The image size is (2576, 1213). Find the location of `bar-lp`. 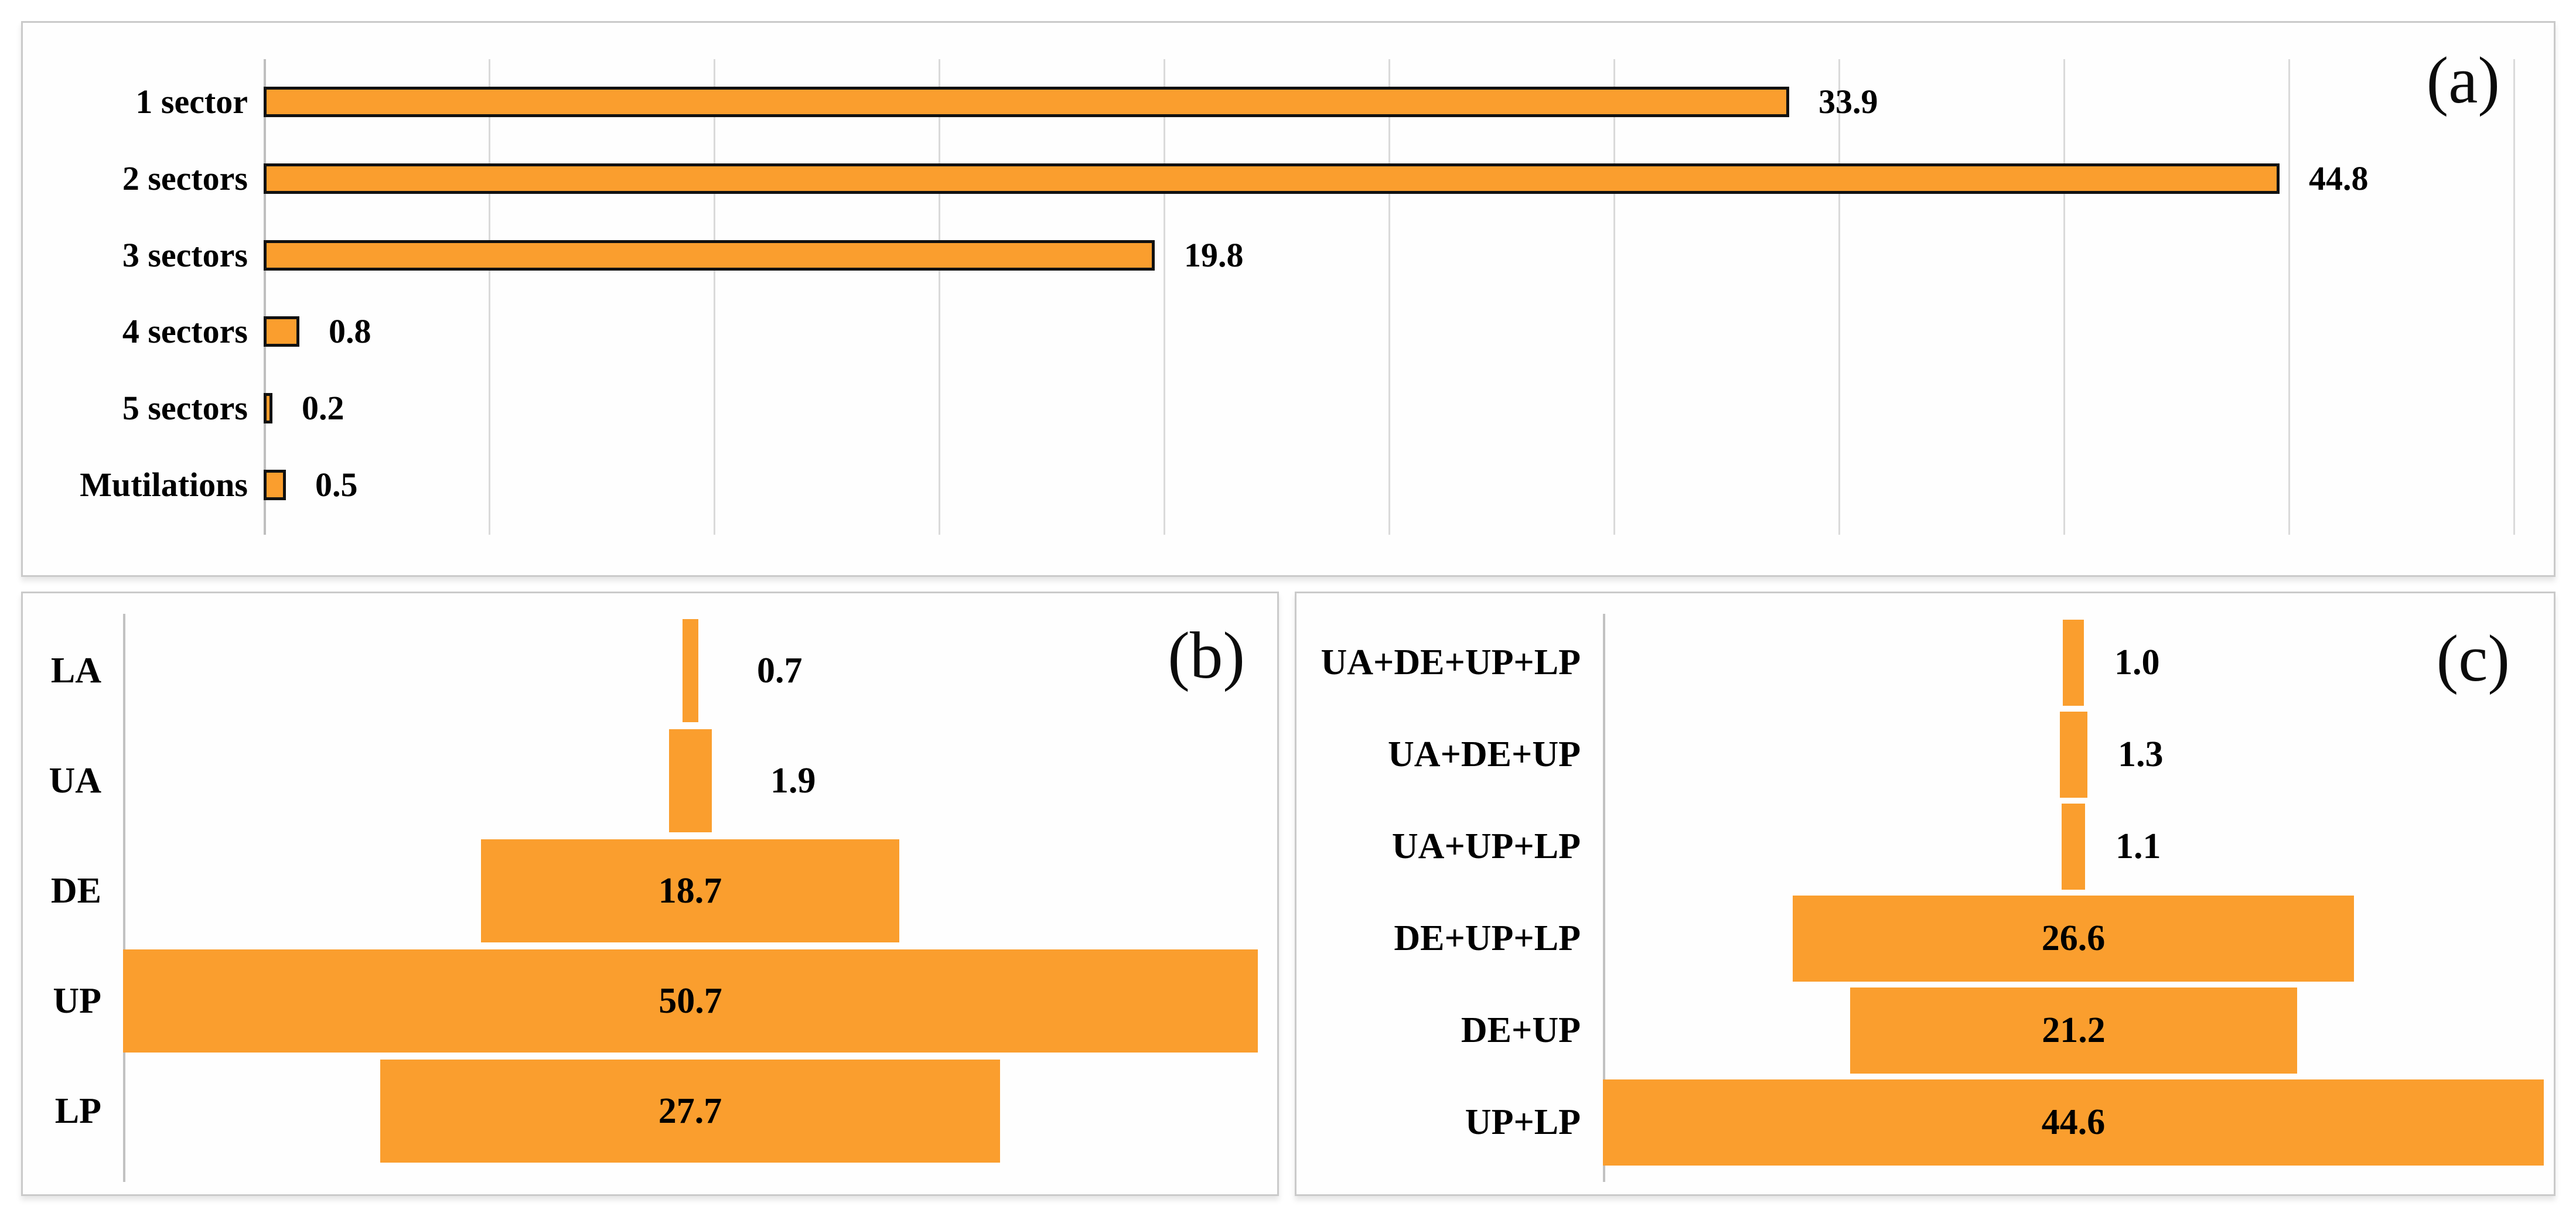

bar-lp is located at coordinates (690, 1111).